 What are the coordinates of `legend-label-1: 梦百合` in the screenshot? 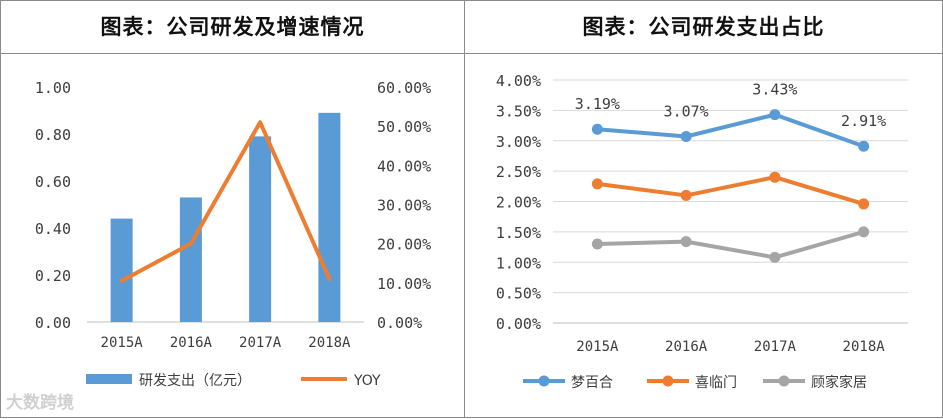 It's located at (592, 383).